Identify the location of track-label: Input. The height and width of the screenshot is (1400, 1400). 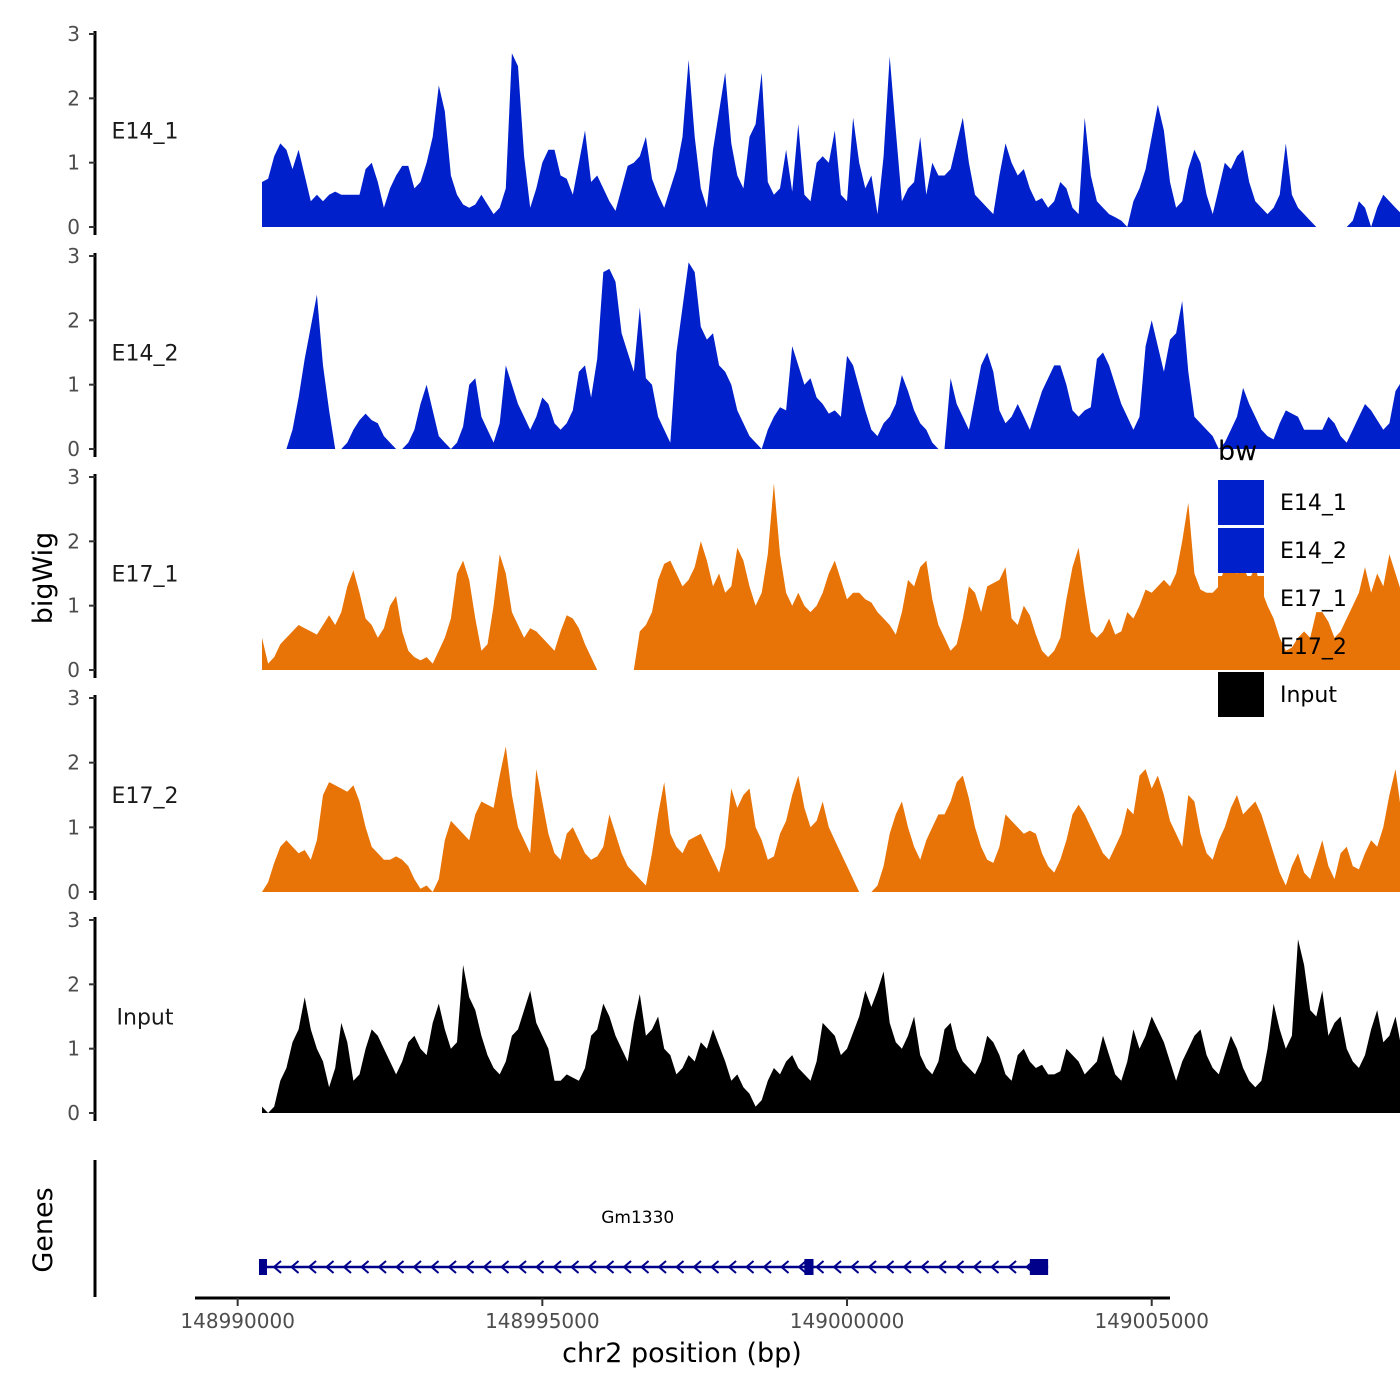
(145, 1018).